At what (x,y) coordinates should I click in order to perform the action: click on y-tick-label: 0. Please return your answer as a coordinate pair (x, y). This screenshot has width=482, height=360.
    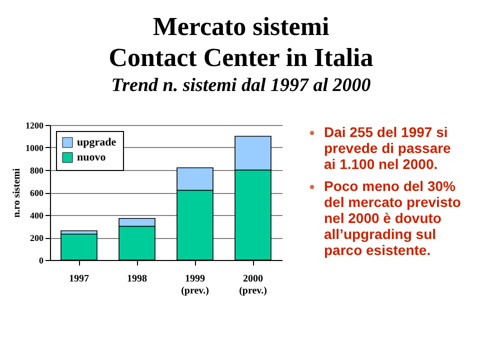
    Looking at the image, I should click on (41, 261).